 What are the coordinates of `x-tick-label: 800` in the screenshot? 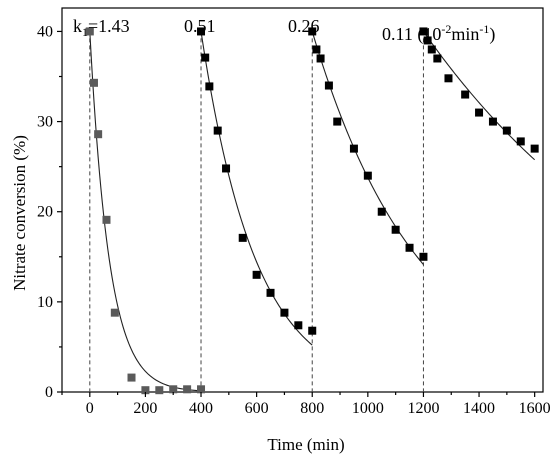 It's located at (312, 408).